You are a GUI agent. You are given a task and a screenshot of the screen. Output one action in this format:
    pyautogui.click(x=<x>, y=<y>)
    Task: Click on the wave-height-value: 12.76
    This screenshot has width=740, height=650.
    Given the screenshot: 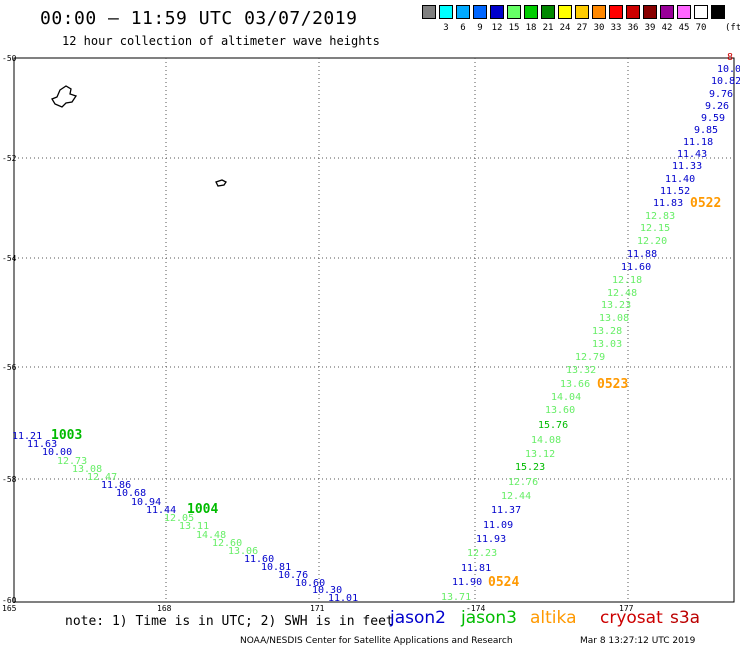 What is the action you would take?
    pyautogui.click(x=523, y=482)
    